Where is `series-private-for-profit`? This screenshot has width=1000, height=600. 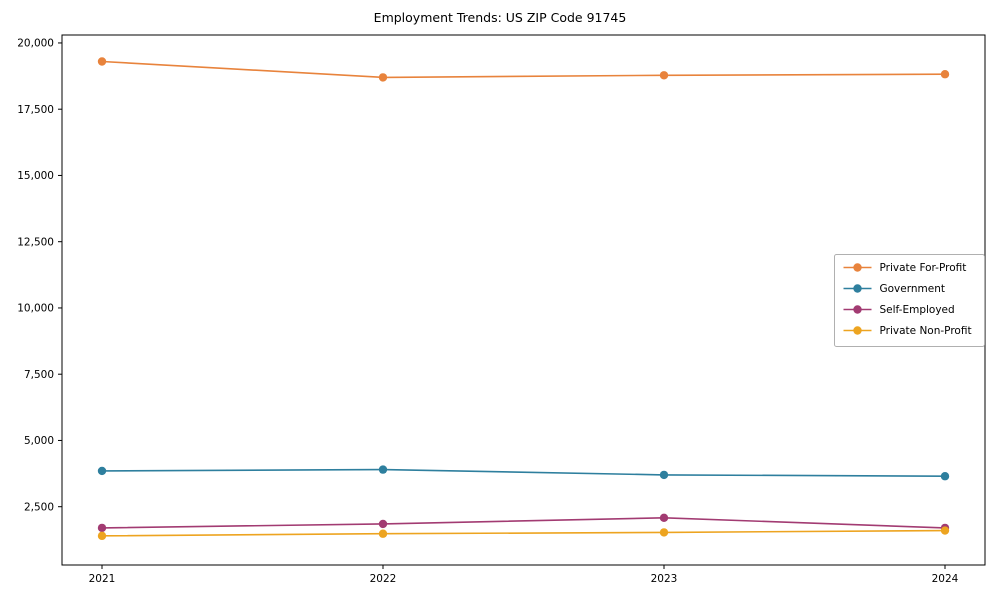
series-private-for-profit is located at coordinates (523, 69).